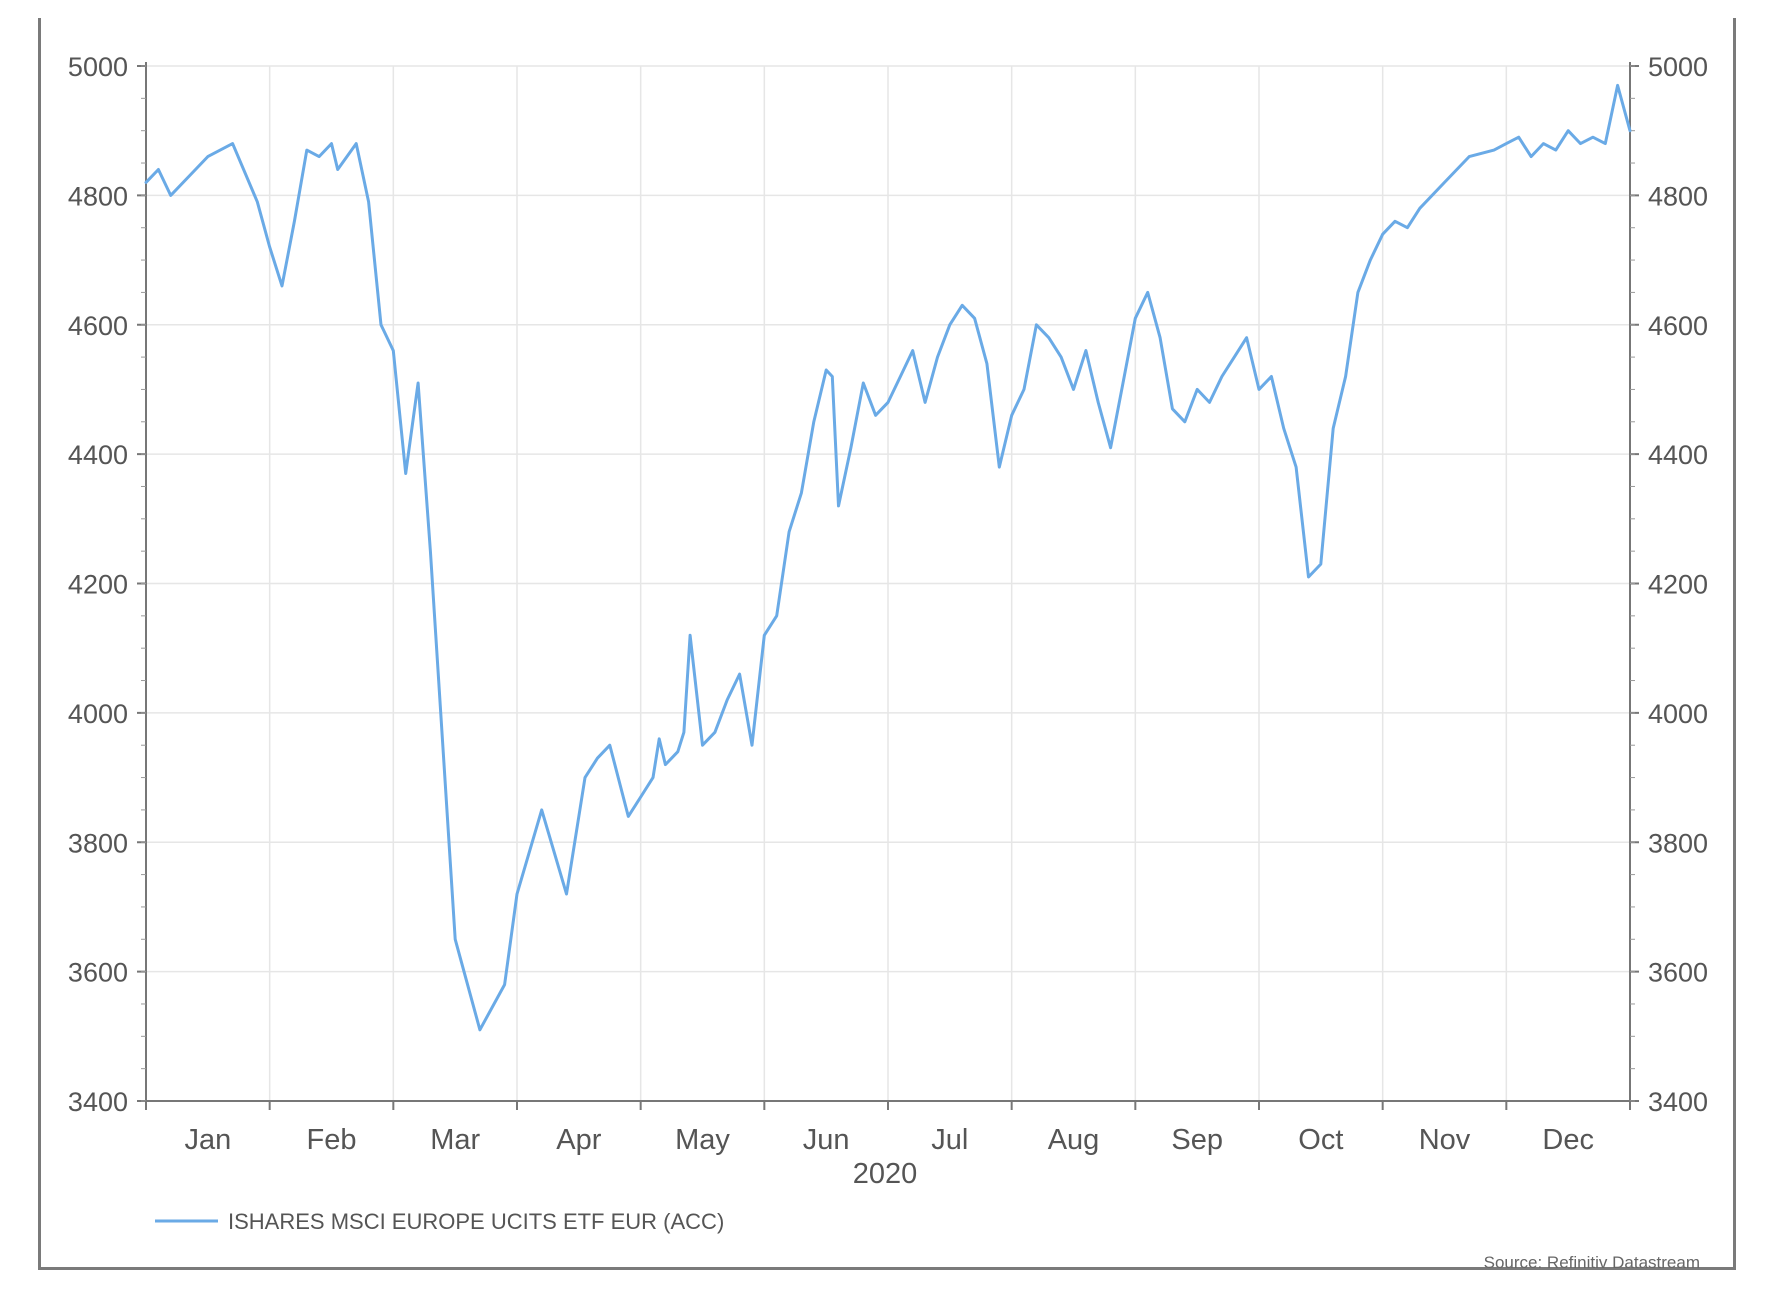 This screenshot has height=1296, width=1772. I want to click on x-tick-label: Jul, so click(949, 1140).